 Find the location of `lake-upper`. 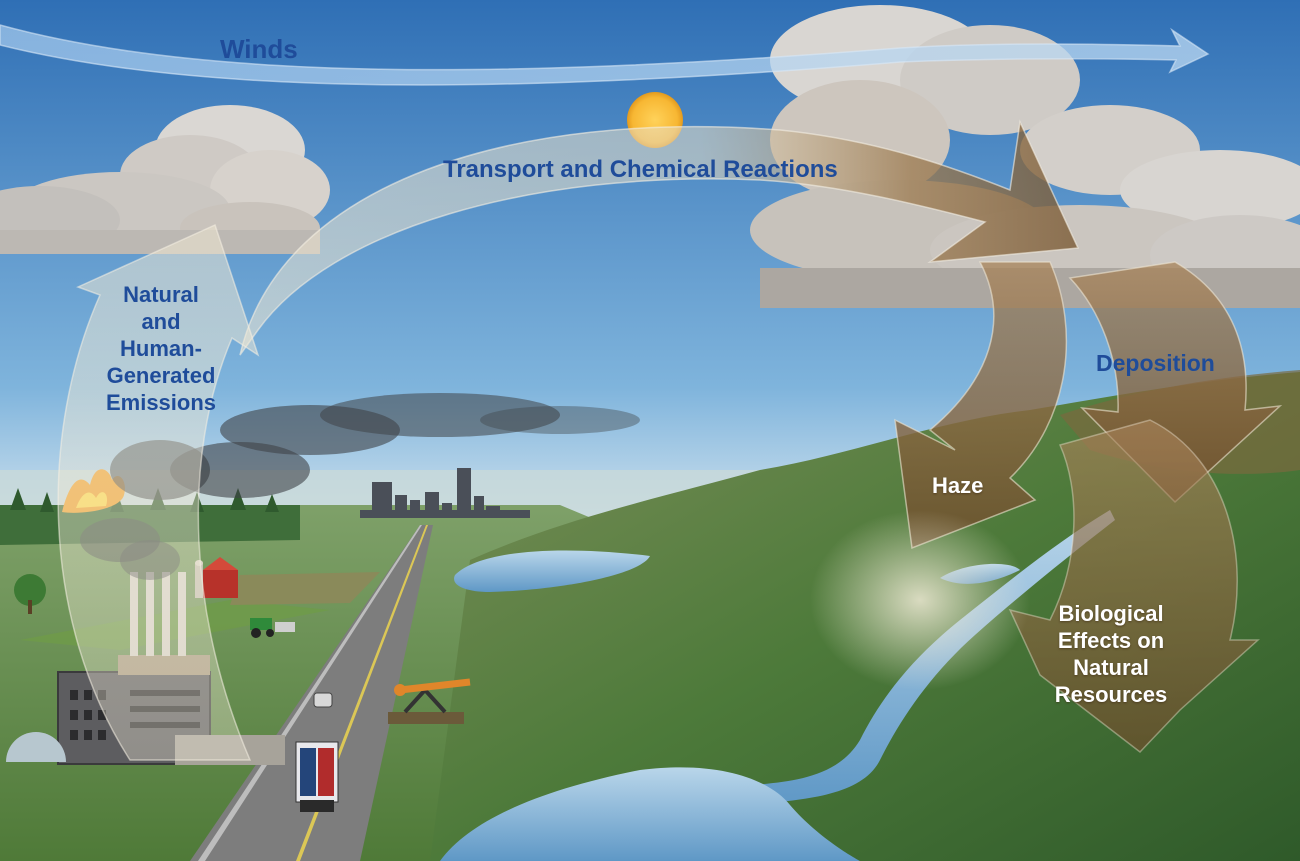

lake-upper is located at coordinates (552, 571).